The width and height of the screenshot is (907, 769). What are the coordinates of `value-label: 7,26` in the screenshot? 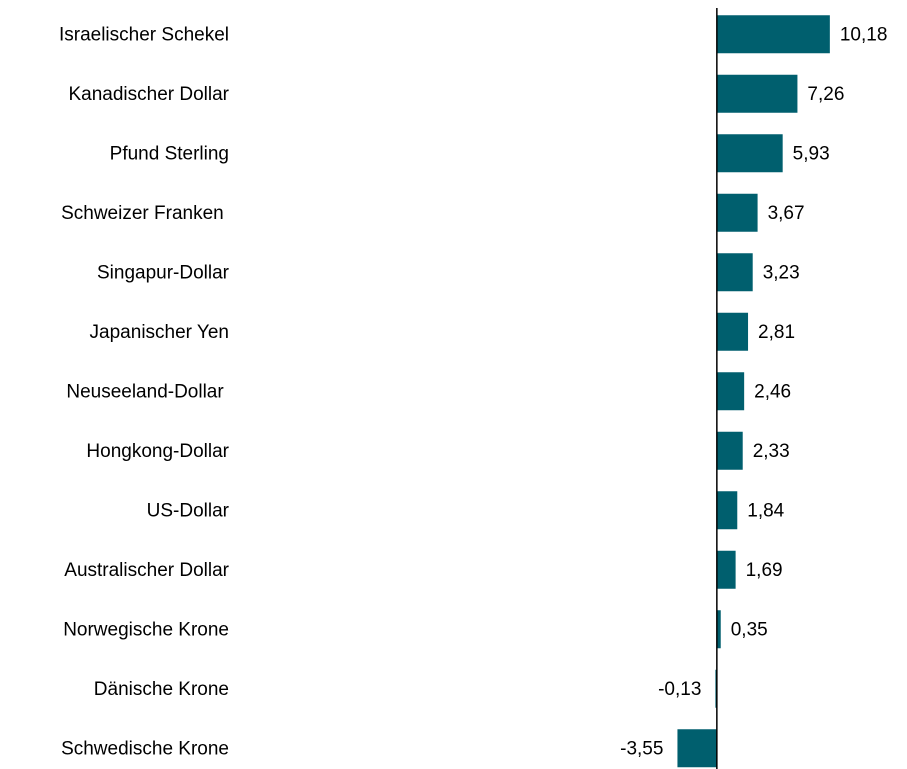 It's located at (825, 94).